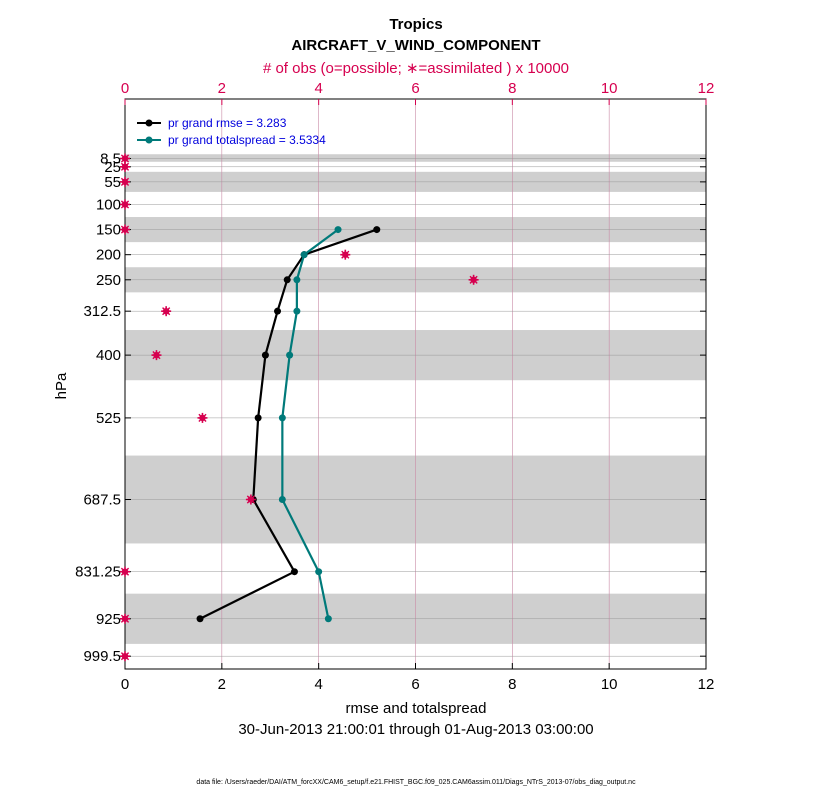 This screenshot has width=830, height=800. What do you see at coordinates (108, 255) in the screenshot?
I see `y-tick-label: 200` at bounding box center [108, 255].